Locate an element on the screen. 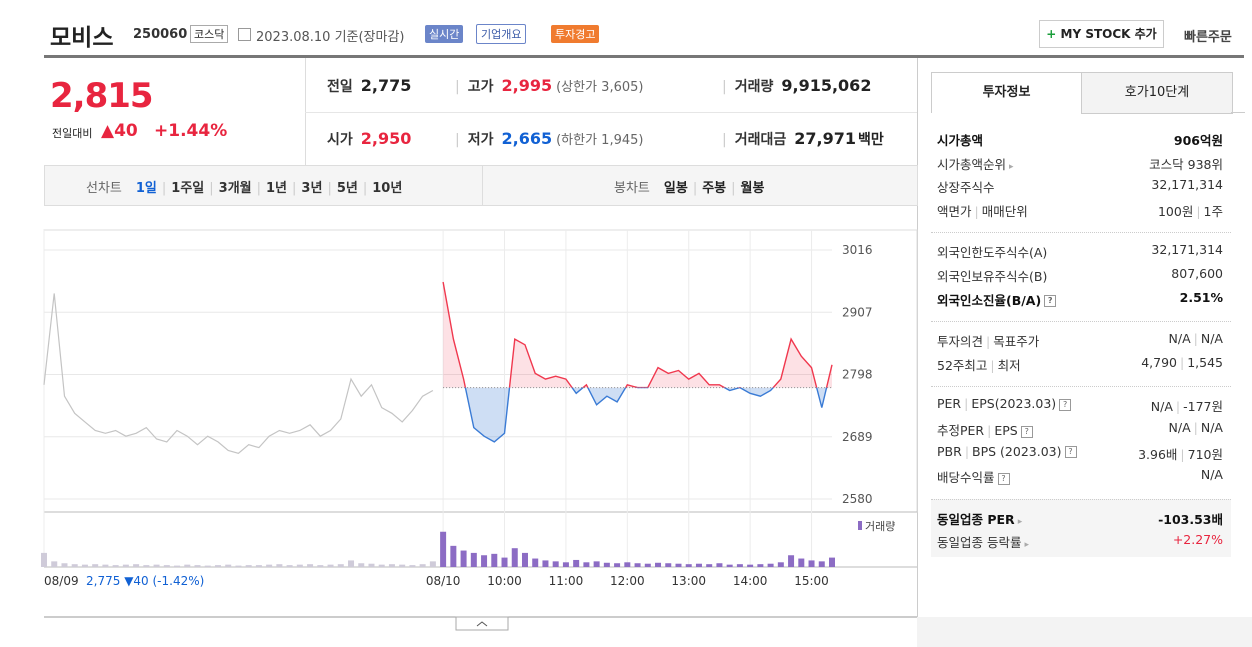 The width and height of the screenshot is (1252, 647). stat-value: 2,665 is located at coordinates (527, 138).